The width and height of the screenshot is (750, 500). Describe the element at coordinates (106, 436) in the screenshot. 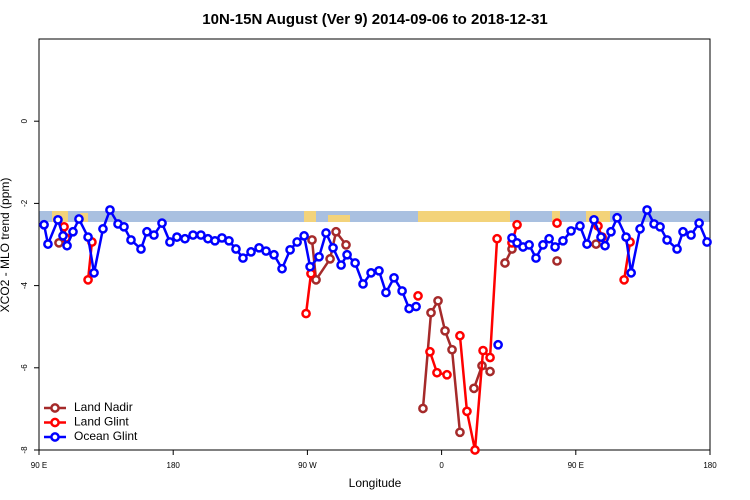

I see `legend-label: Ocean Glint` at that location.